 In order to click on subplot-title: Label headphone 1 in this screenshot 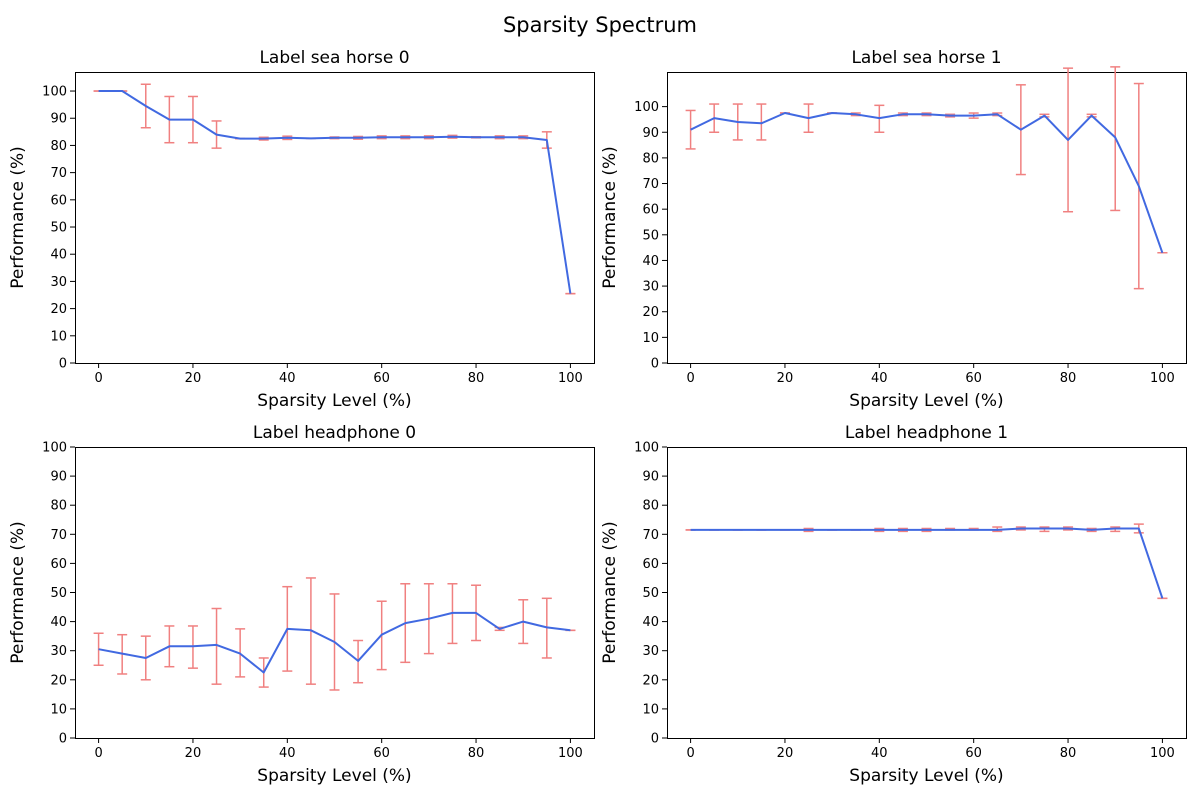, I will do `click(926, 433)`.